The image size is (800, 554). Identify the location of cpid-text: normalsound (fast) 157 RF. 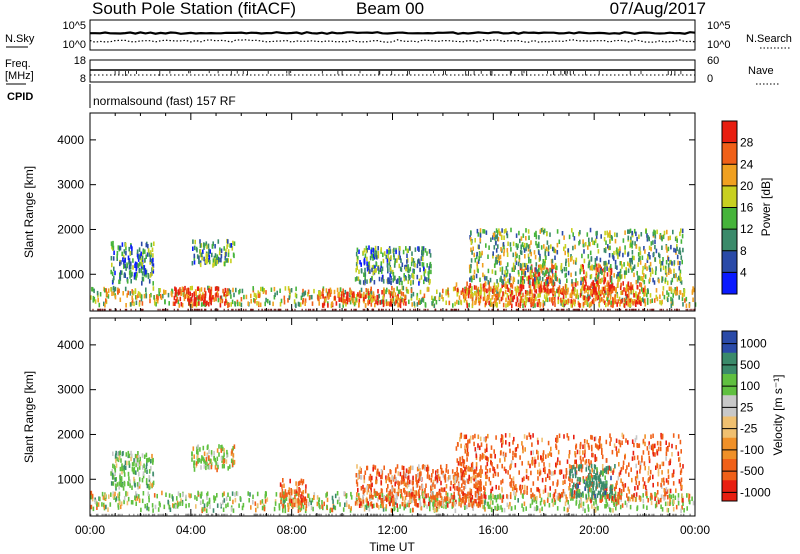
(164, 101).